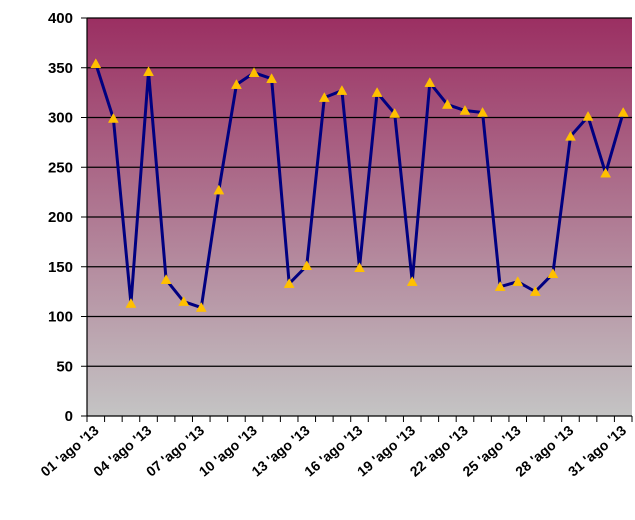  I want to click on y-axis-ticks: 0 50 100 150 200 250 300 350 400, so click(67, 217).